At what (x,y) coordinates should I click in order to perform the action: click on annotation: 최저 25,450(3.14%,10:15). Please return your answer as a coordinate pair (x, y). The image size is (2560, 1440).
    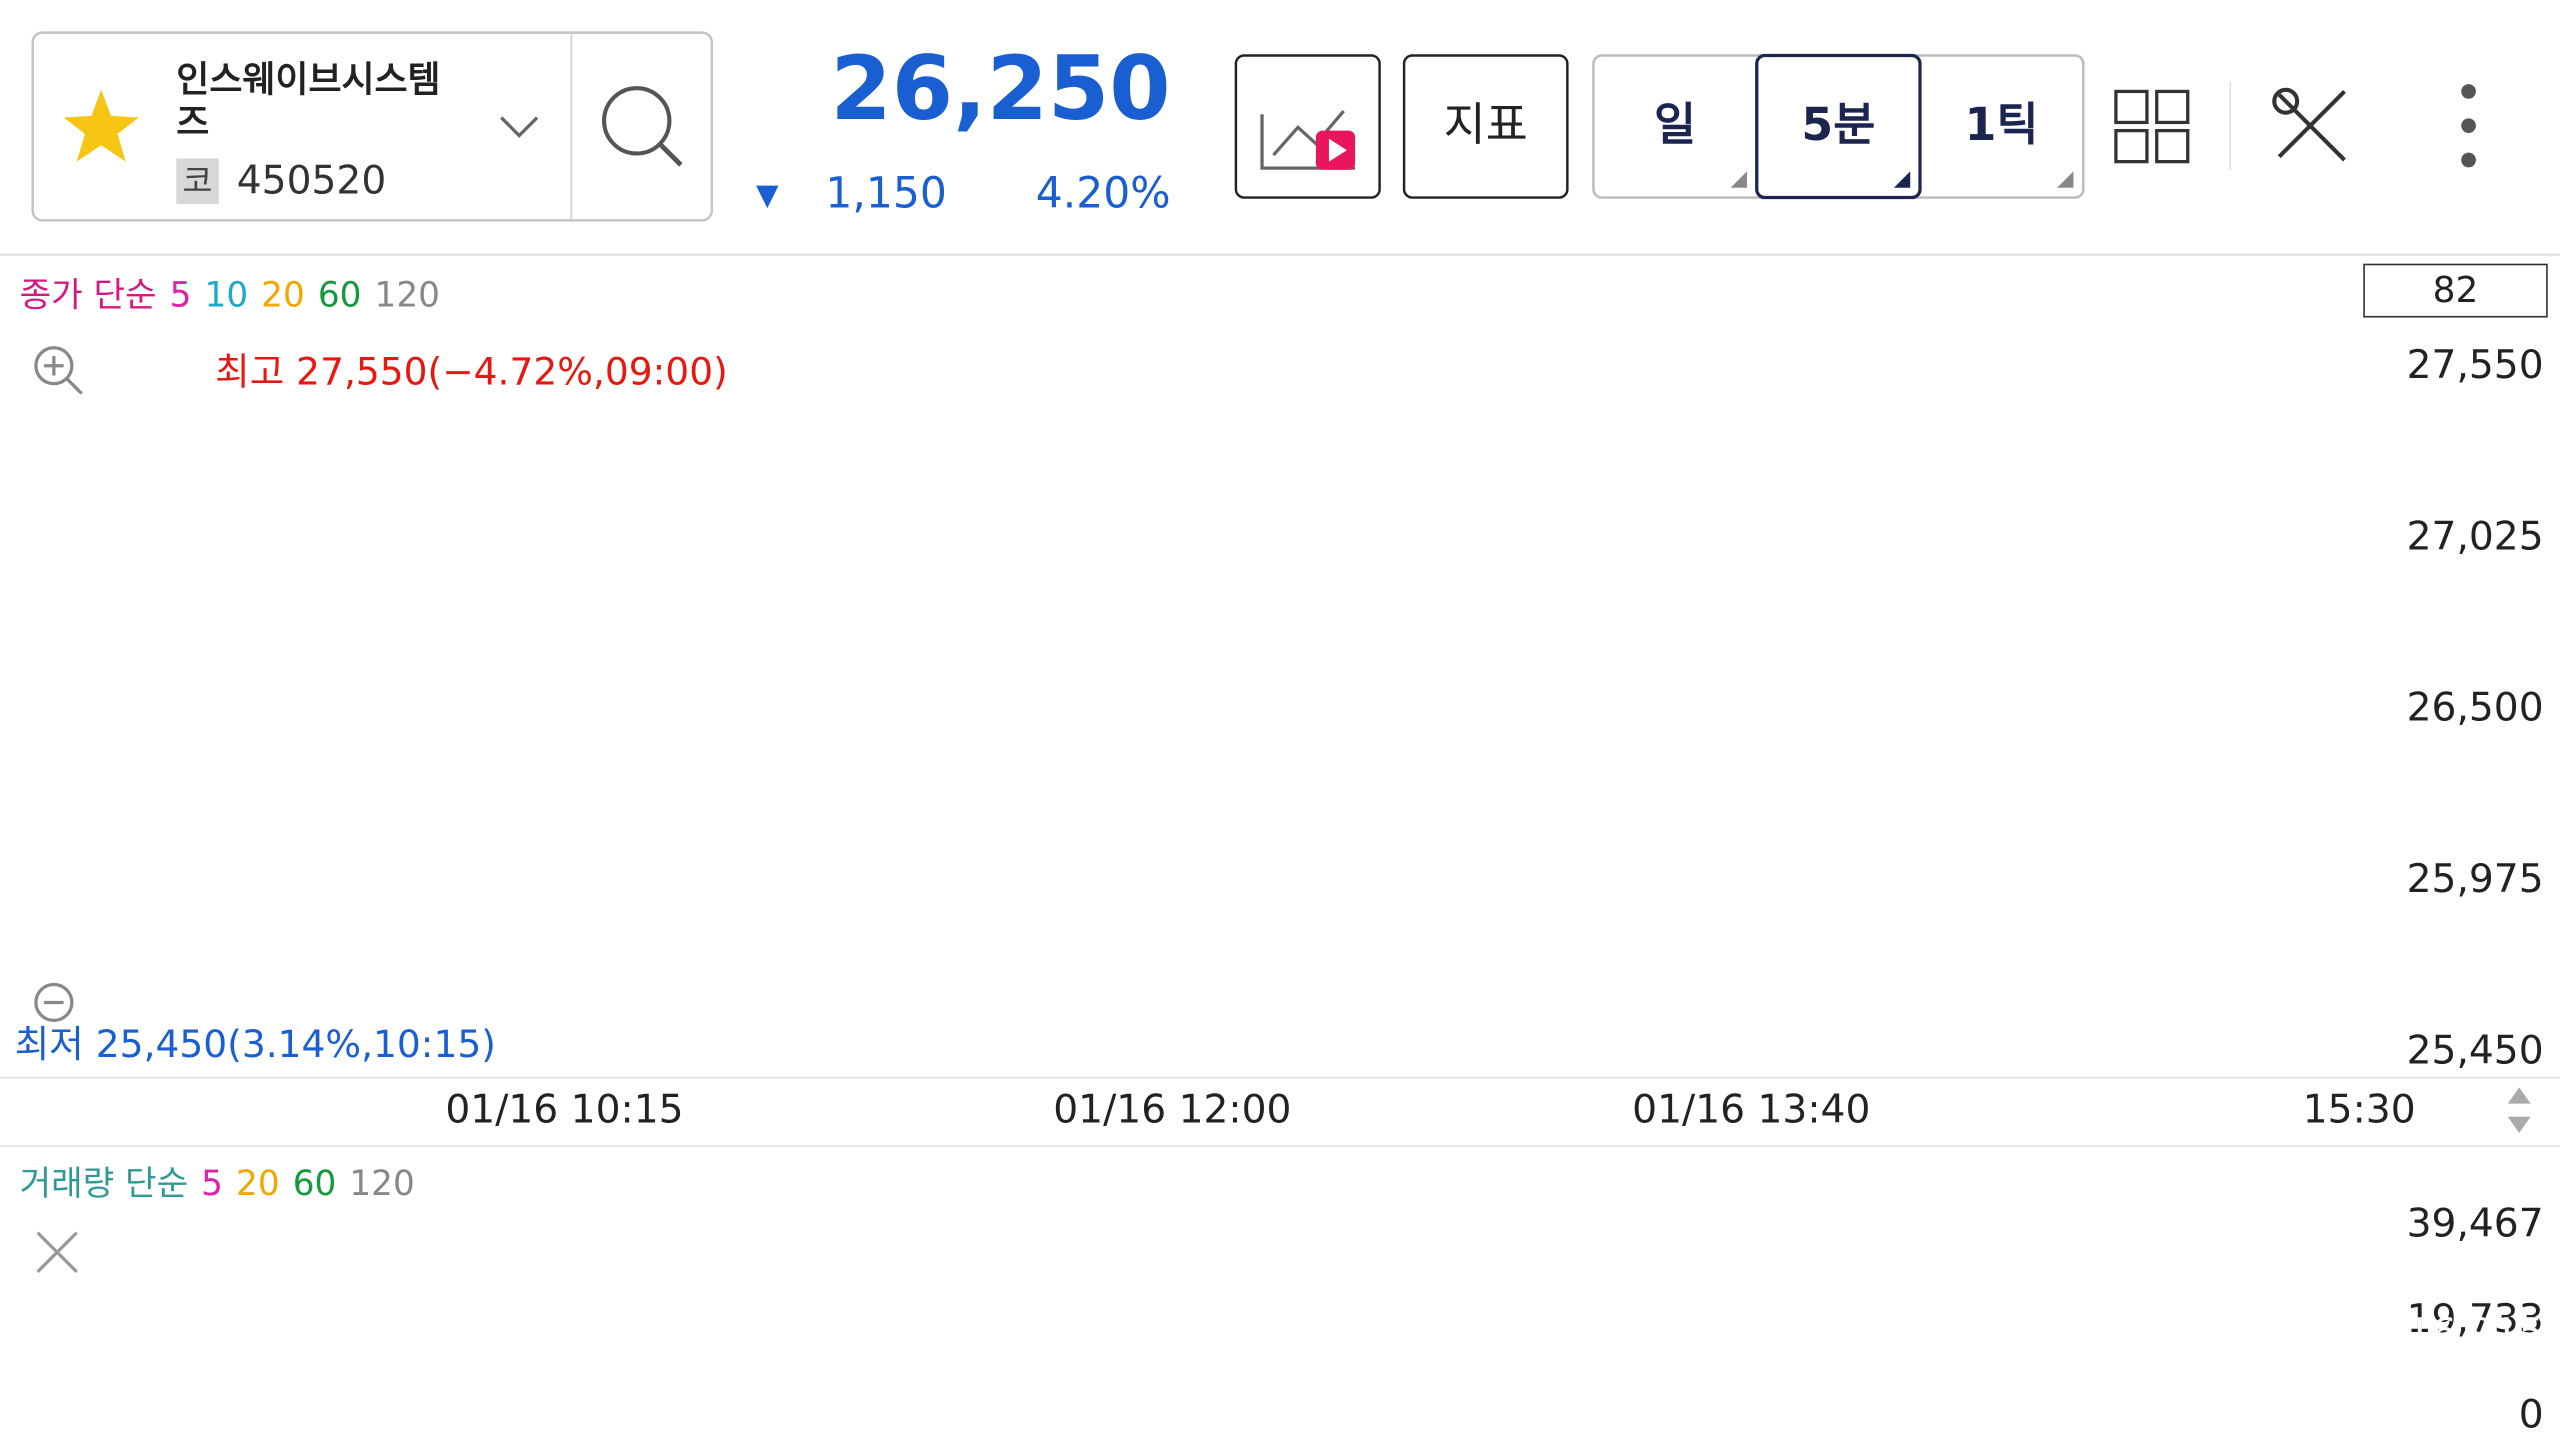
    Looking at the image, I should click on (255, 1044).